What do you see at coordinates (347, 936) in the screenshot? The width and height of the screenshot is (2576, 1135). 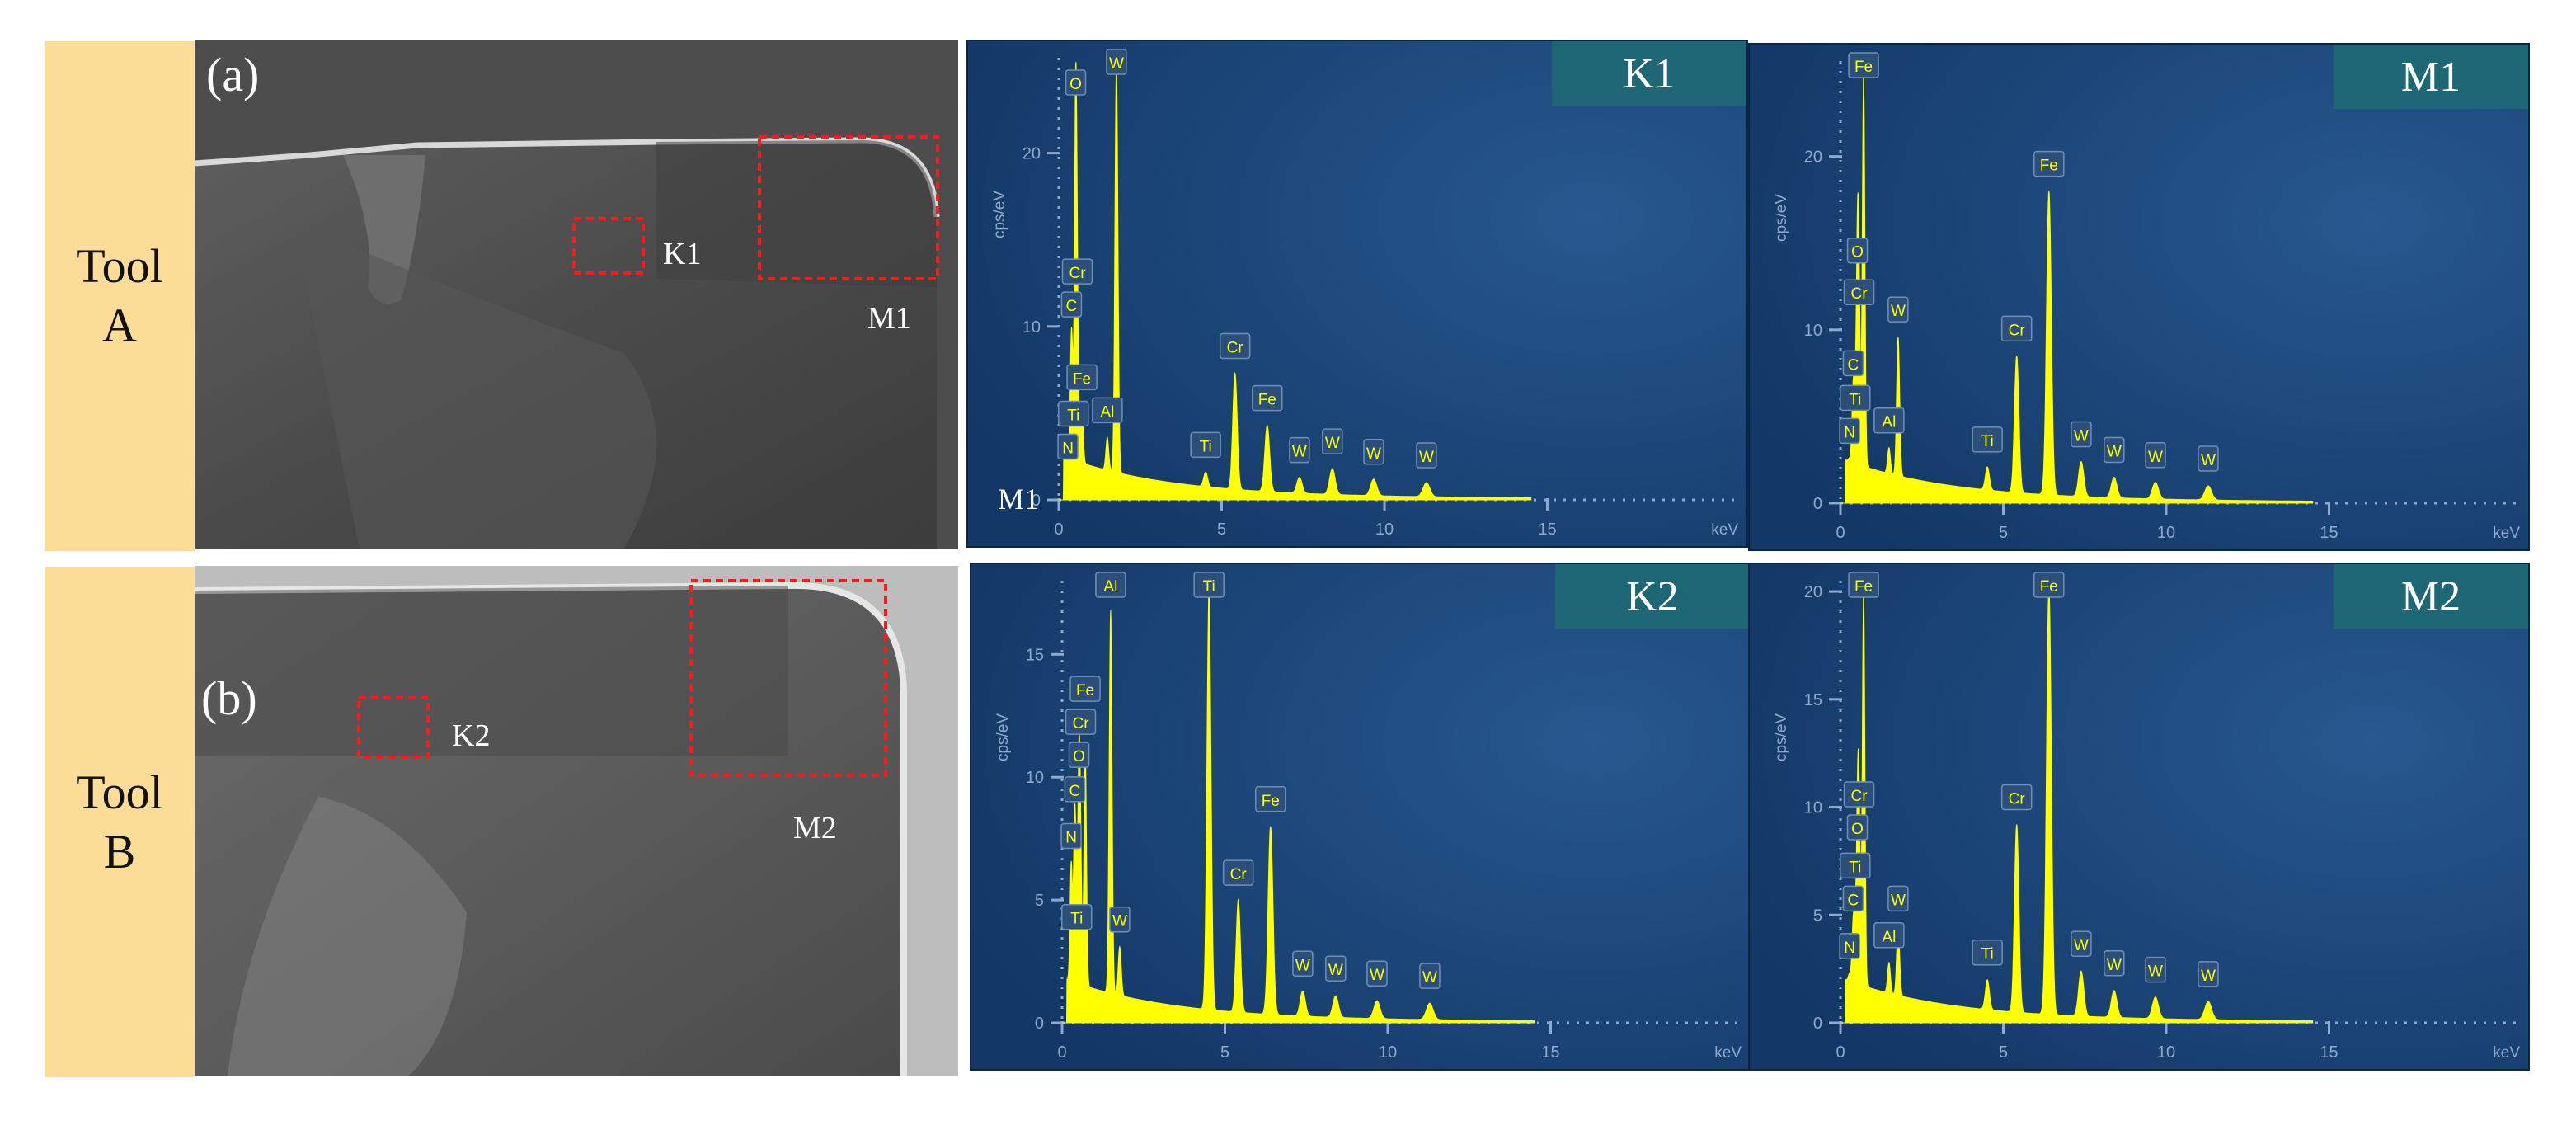 I see `wear-zone` at bounding box center [347, 936].